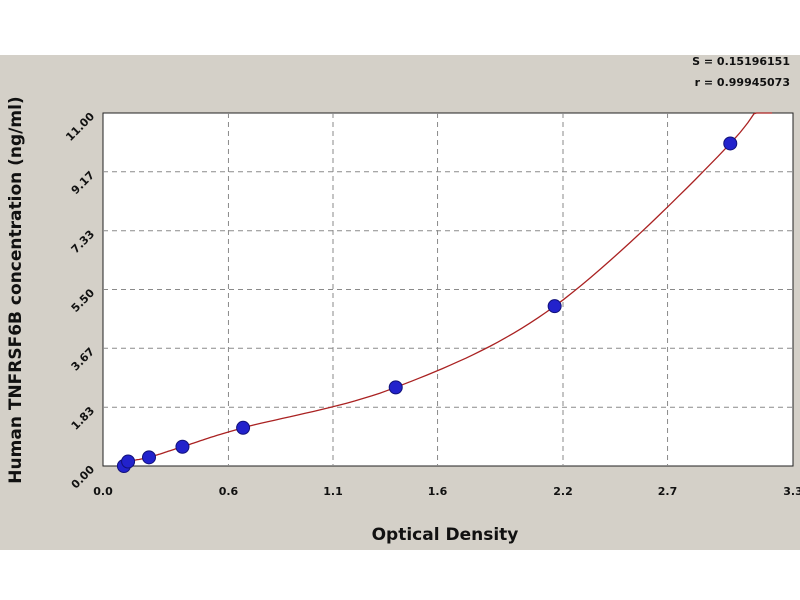 Image resolution: width=800 pixels, height=600 pixels. What do you see at coordinates (445, 535) in the screenshot?
I see `x-axis-label: Optical Density` at bounding box center [445, 535].